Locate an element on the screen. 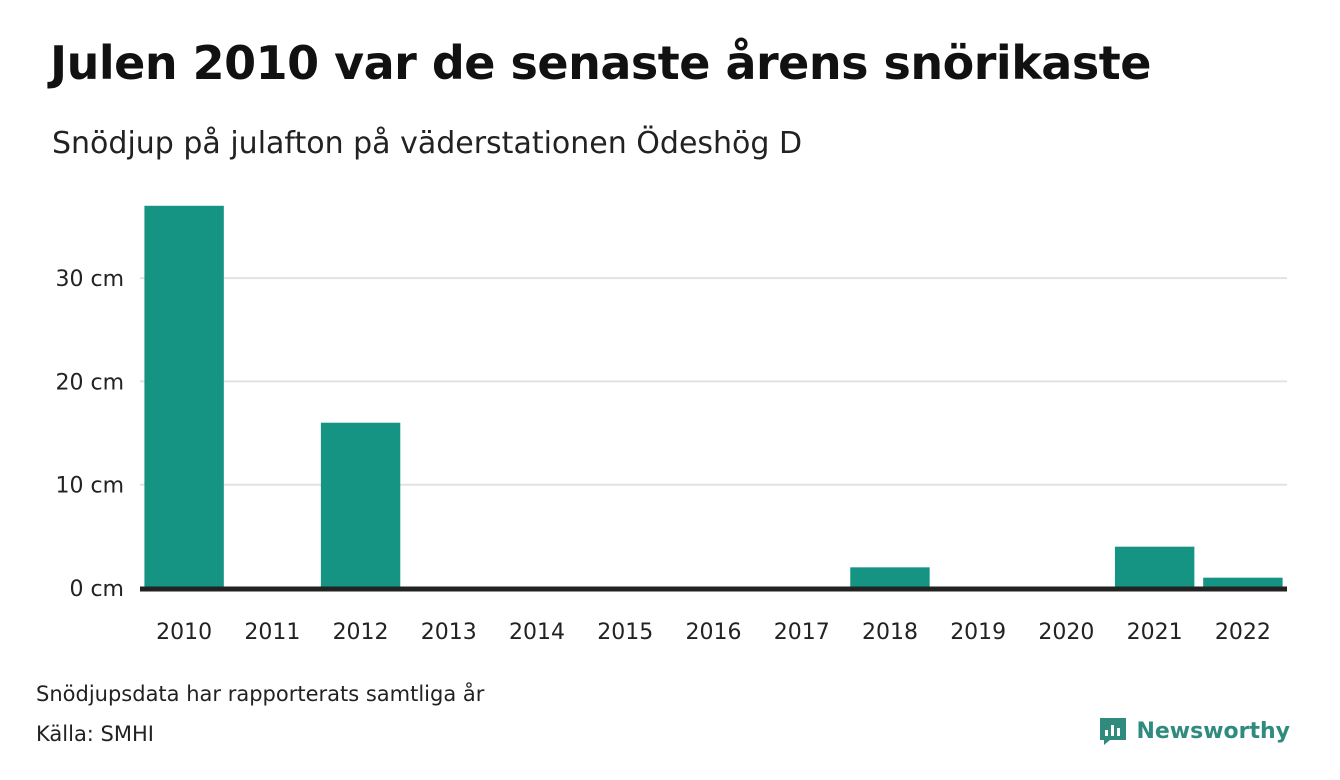  x-tick-label: 2014 is located at coordinates (537, 632).